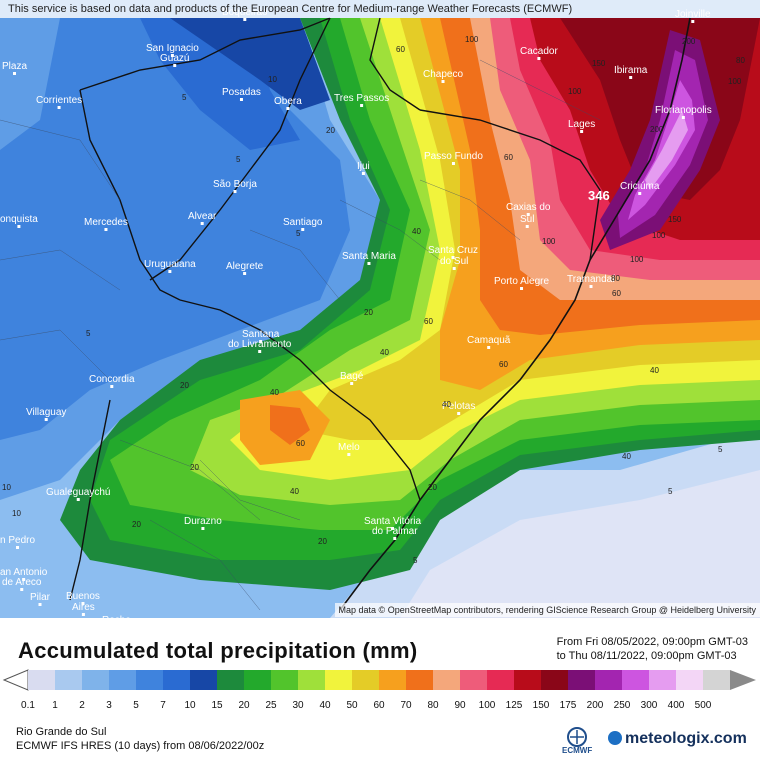 This screenshot has width=760, height=760. I want to click on contour-value-label: 80, so click(740, 60).